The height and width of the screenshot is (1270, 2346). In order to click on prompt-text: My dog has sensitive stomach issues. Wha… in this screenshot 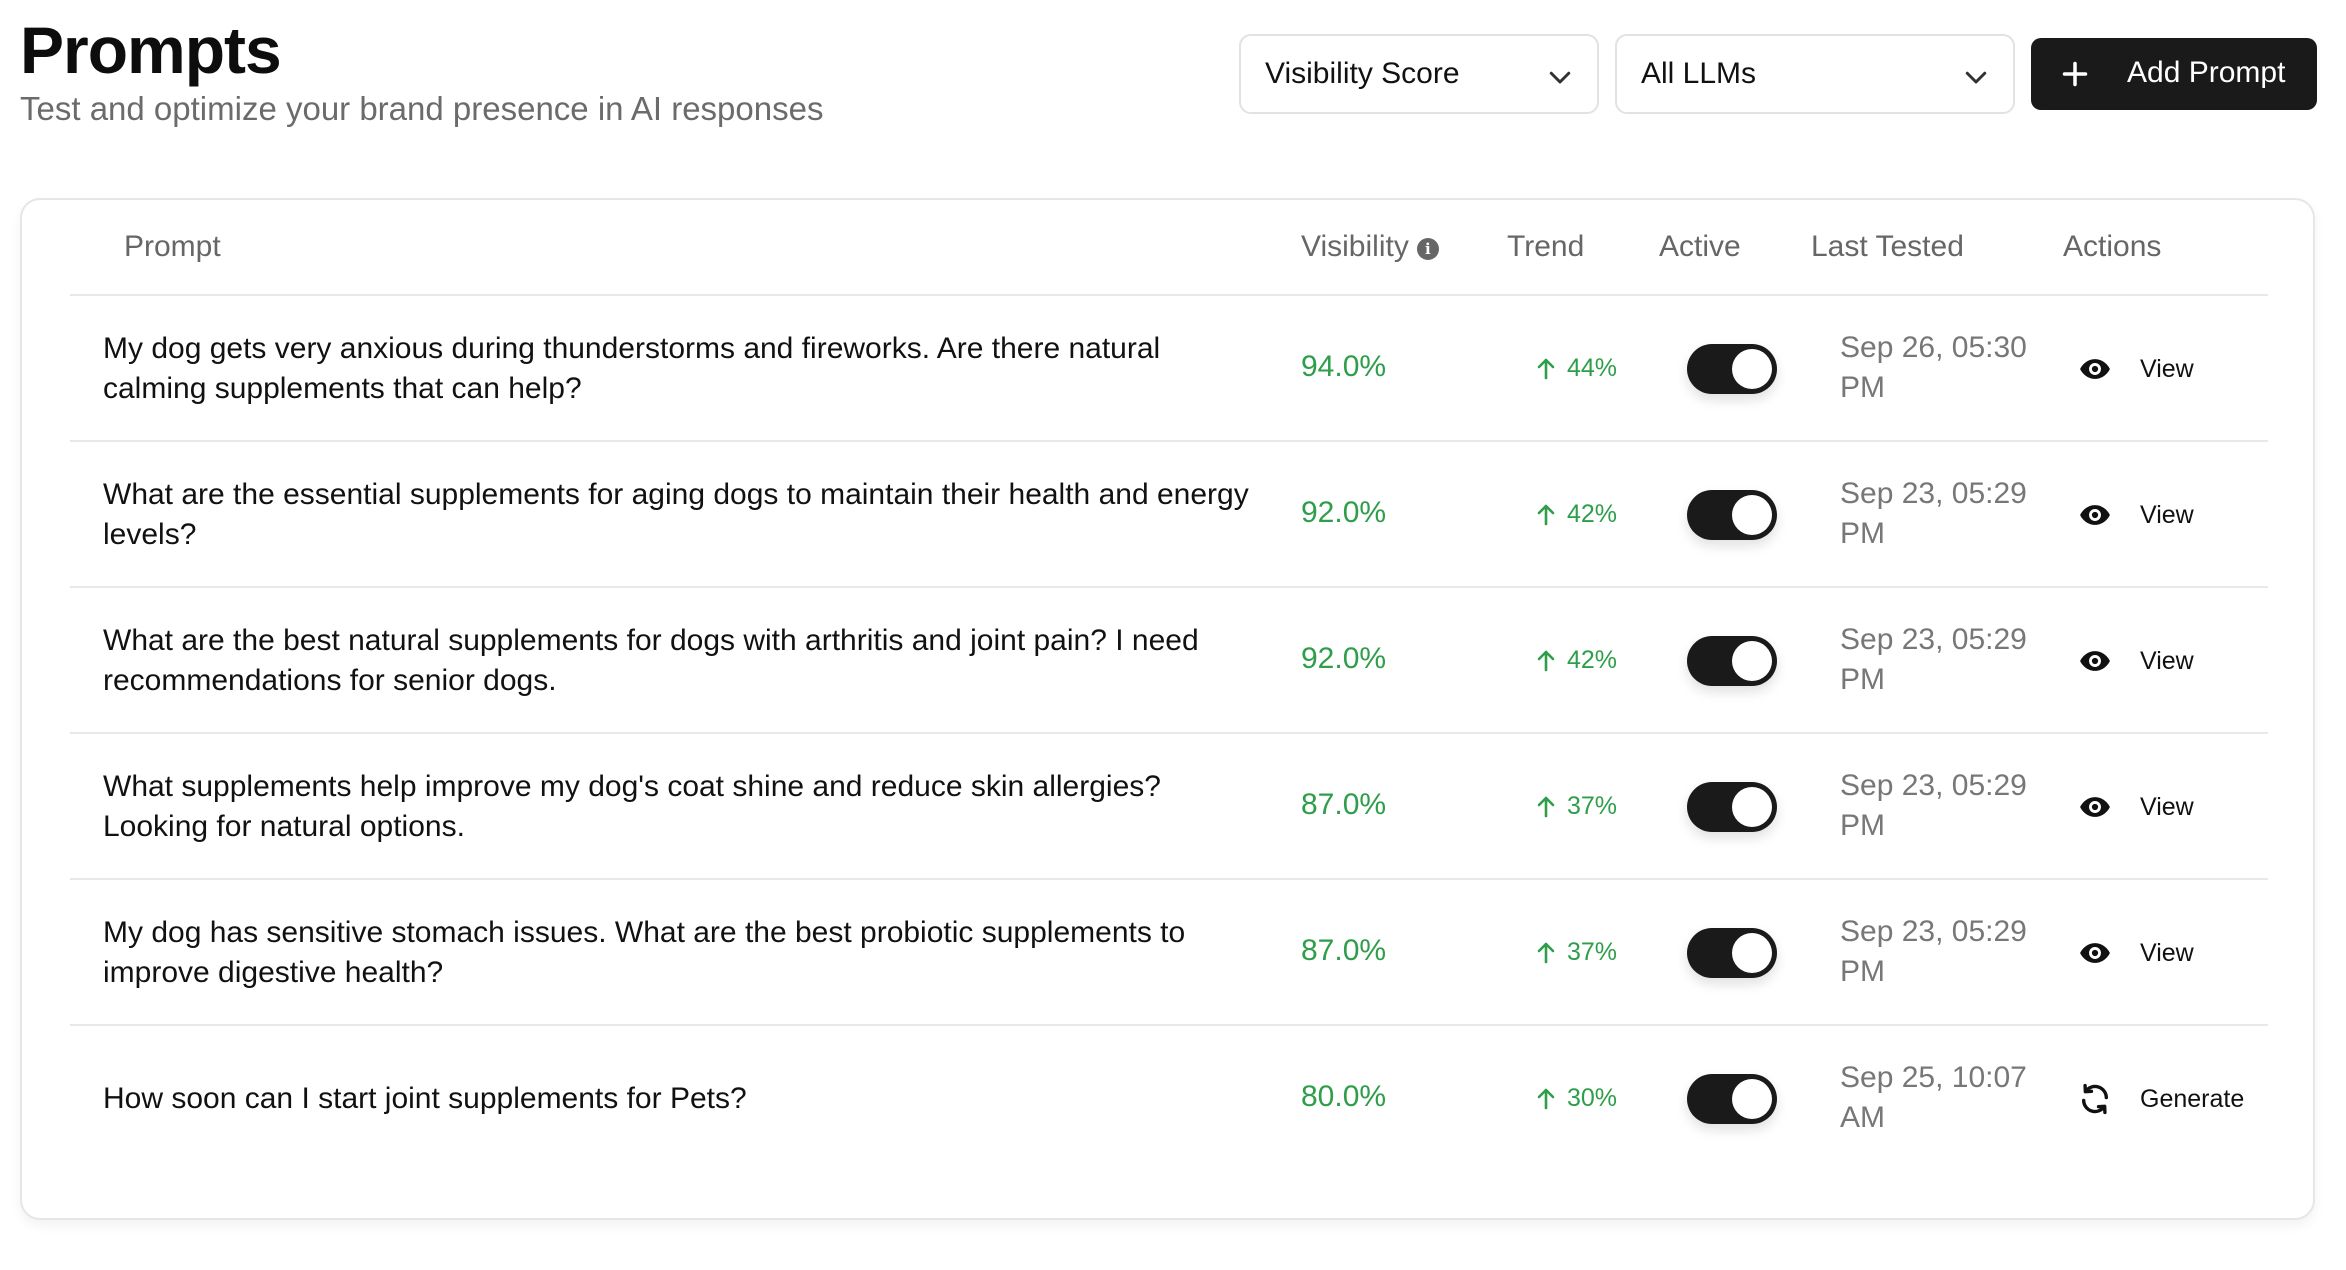, I will do `click(644, 952)`.